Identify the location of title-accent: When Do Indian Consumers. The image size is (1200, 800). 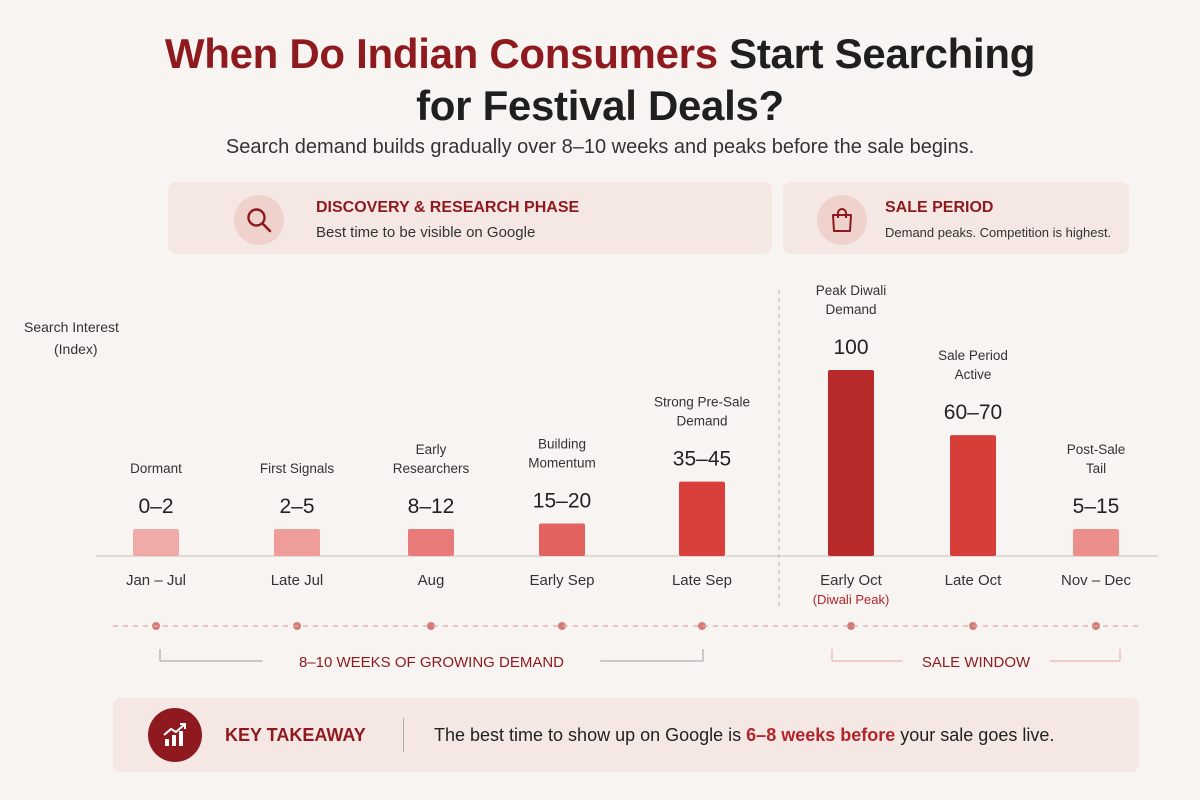
(441, 53).